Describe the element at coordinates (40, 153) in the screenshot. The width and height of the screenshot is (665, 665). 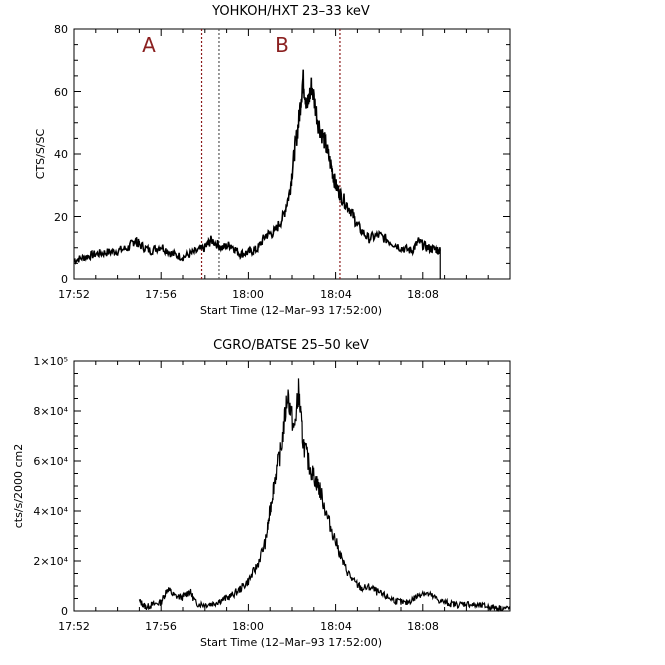
I see `hxt-y-axis-label: CTS/S/SC` at that location.